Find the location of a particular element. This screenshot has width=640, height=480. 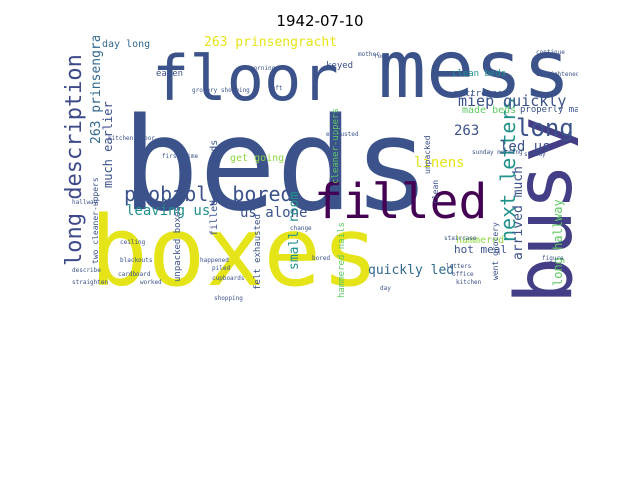

wordcloud-word: cardboard is located at coordinates (134, 274).